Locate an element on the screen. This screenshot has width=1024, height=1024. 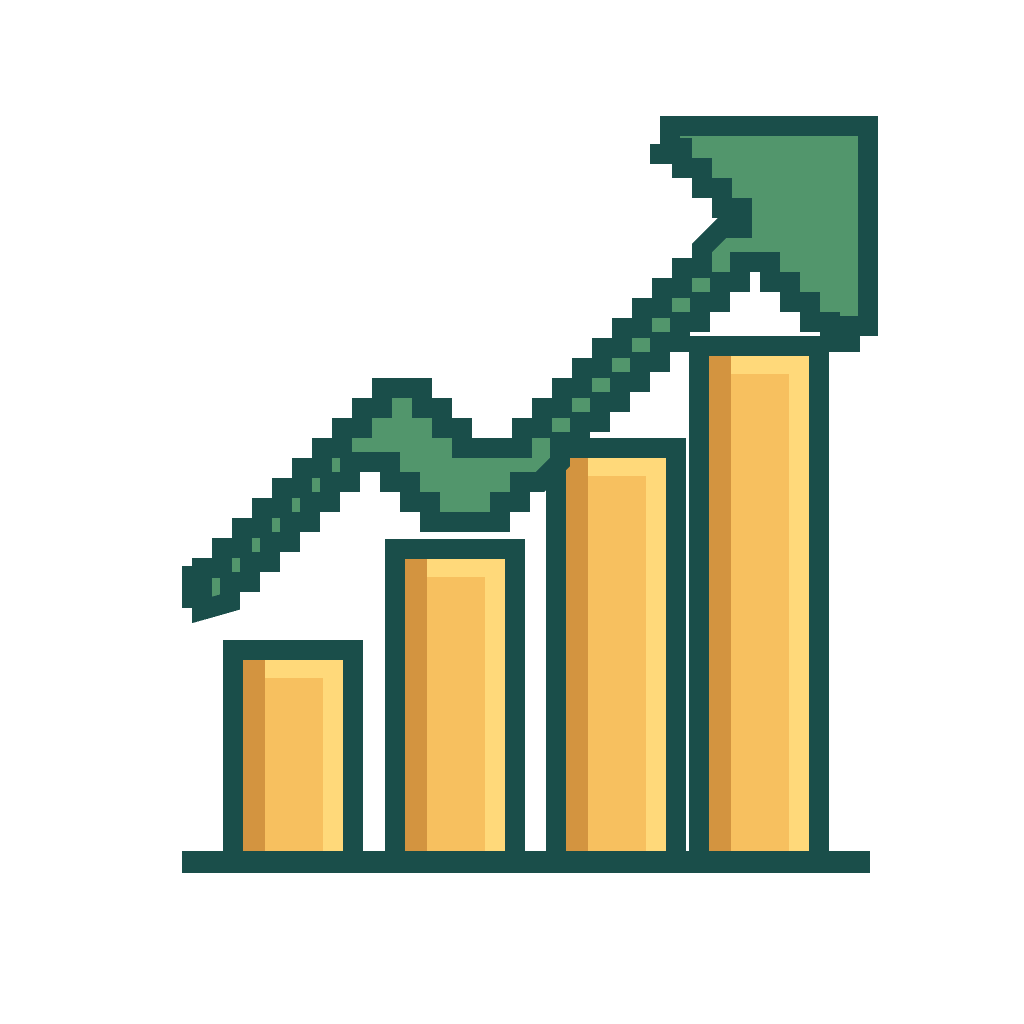
bar-1-highlight-top is located at coordinates (304, 669).